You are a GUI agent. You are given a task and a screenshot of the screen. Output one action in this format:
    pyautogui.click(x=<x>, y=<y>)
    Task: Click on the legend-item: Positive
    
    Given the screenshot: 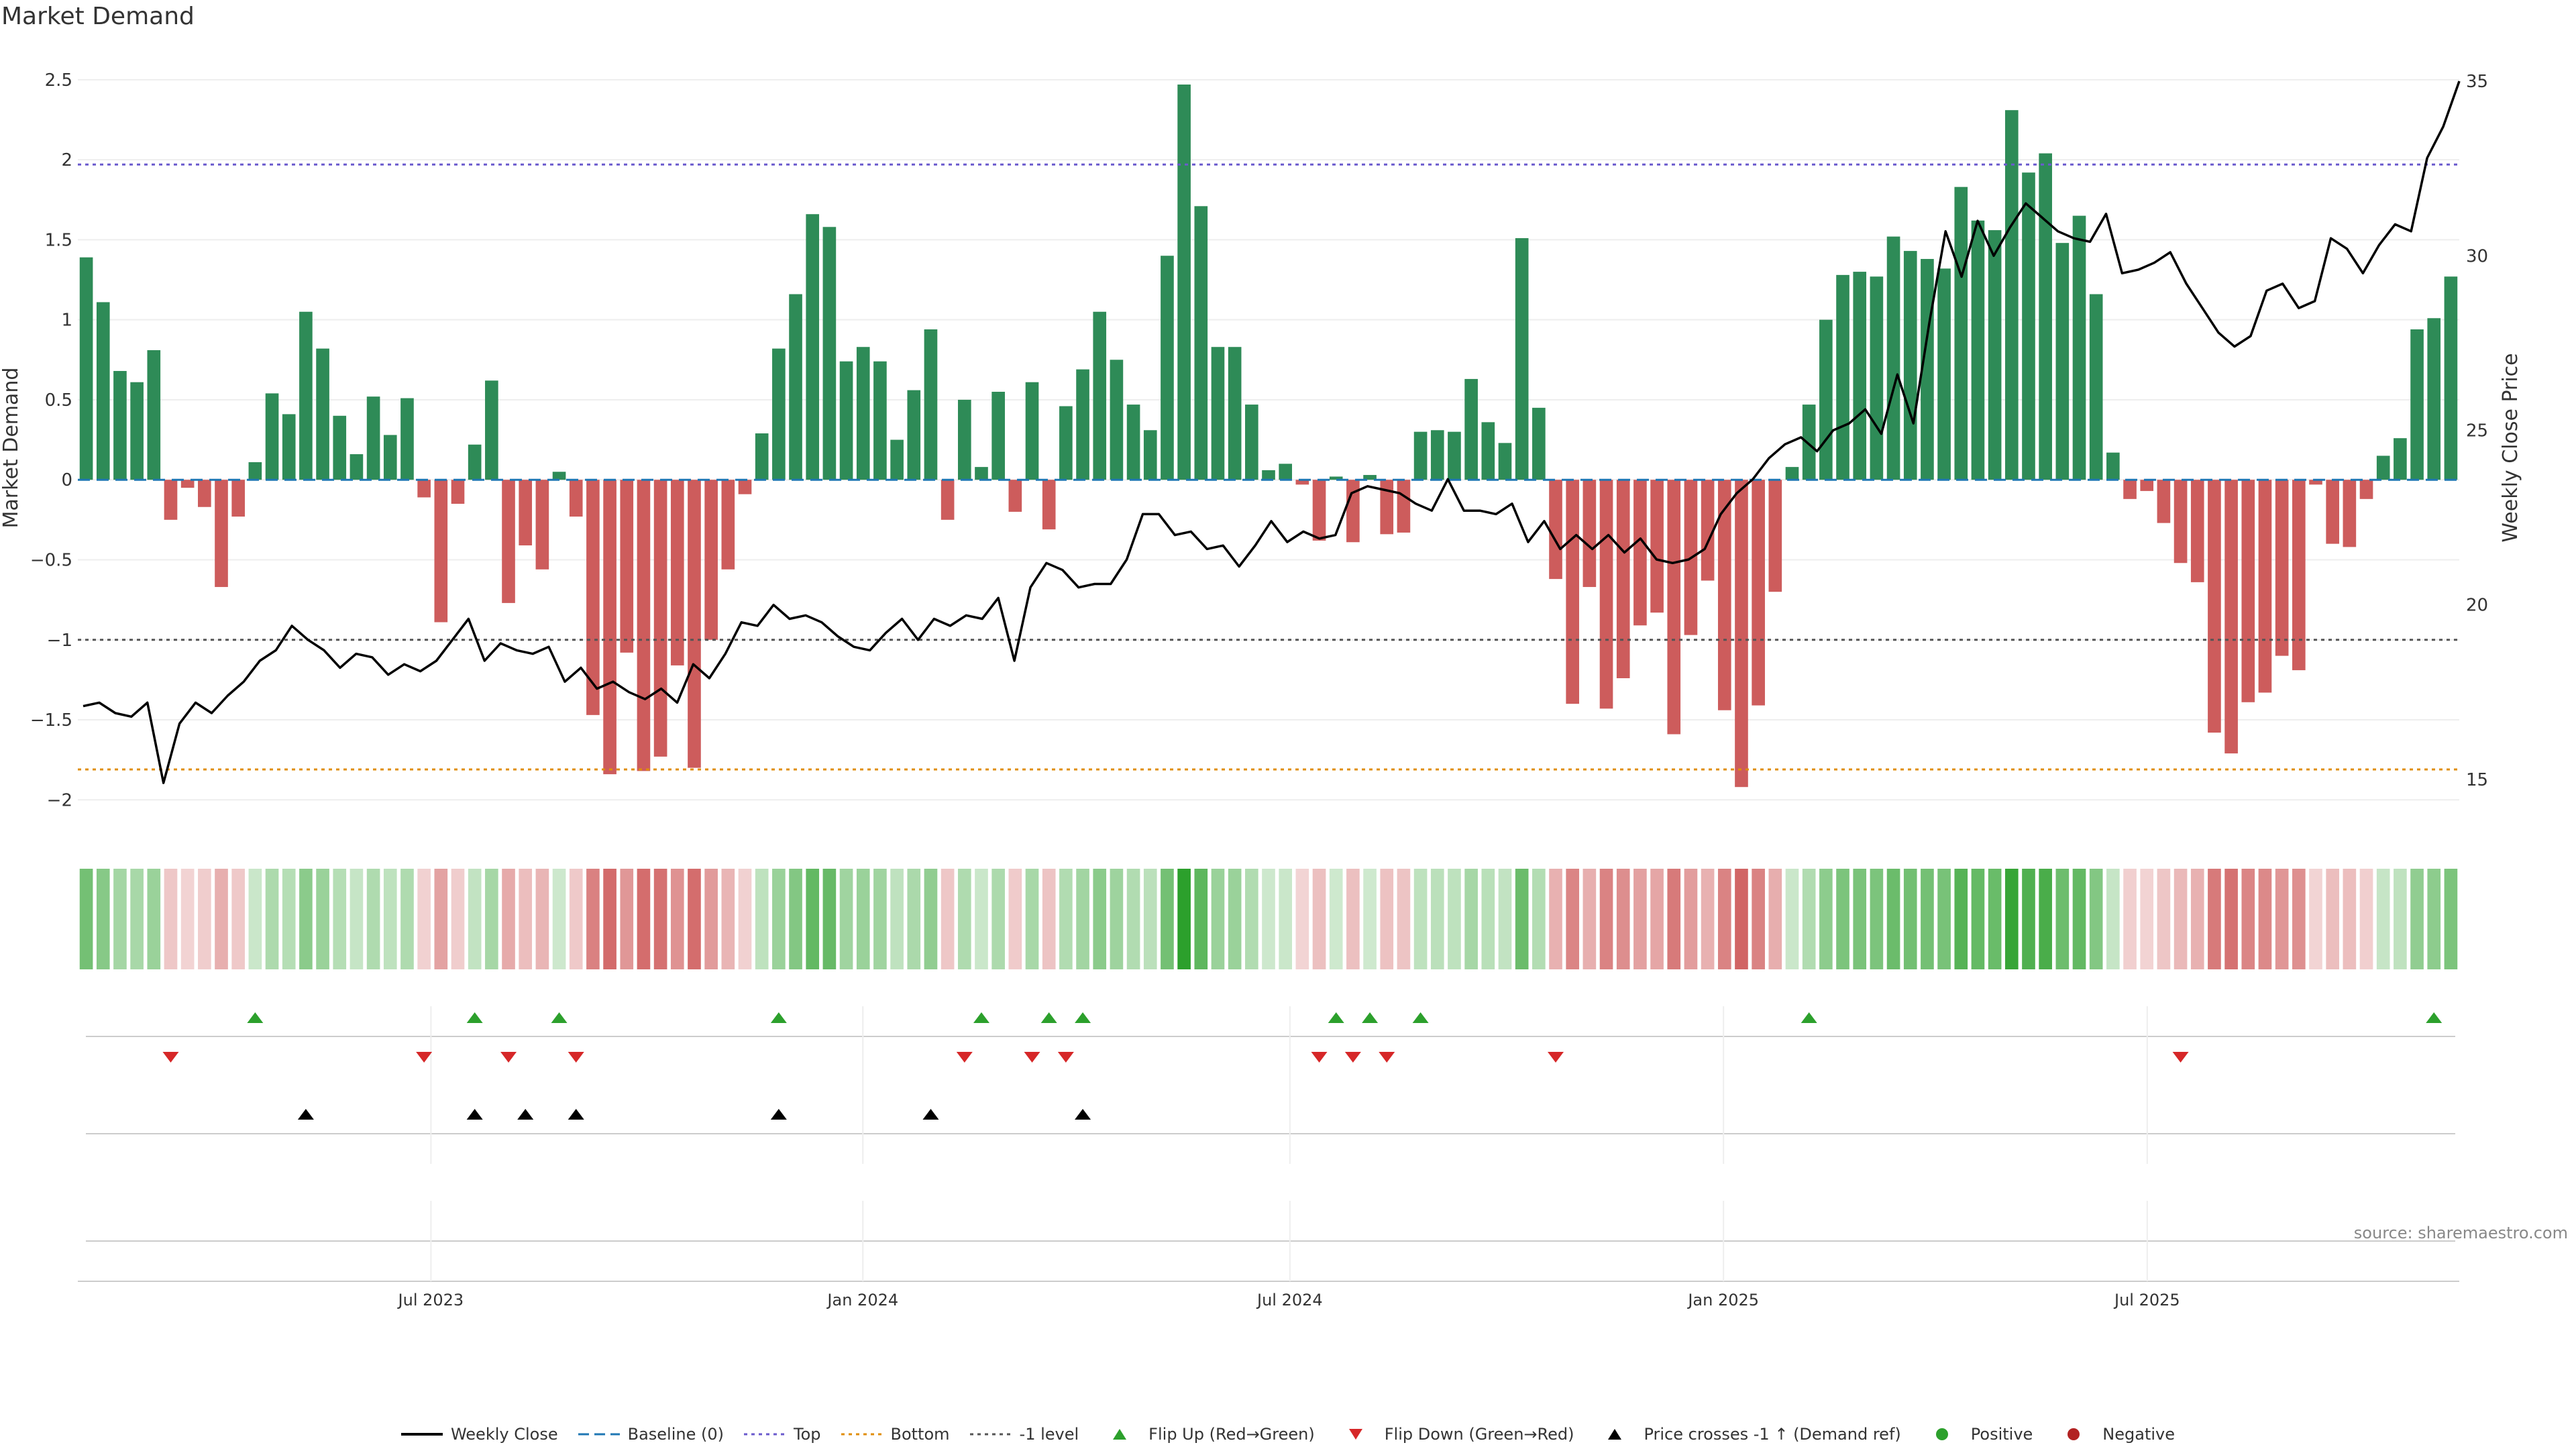 What is the action you would take?
    pyautogui.click(x=1977, y=1434)
    